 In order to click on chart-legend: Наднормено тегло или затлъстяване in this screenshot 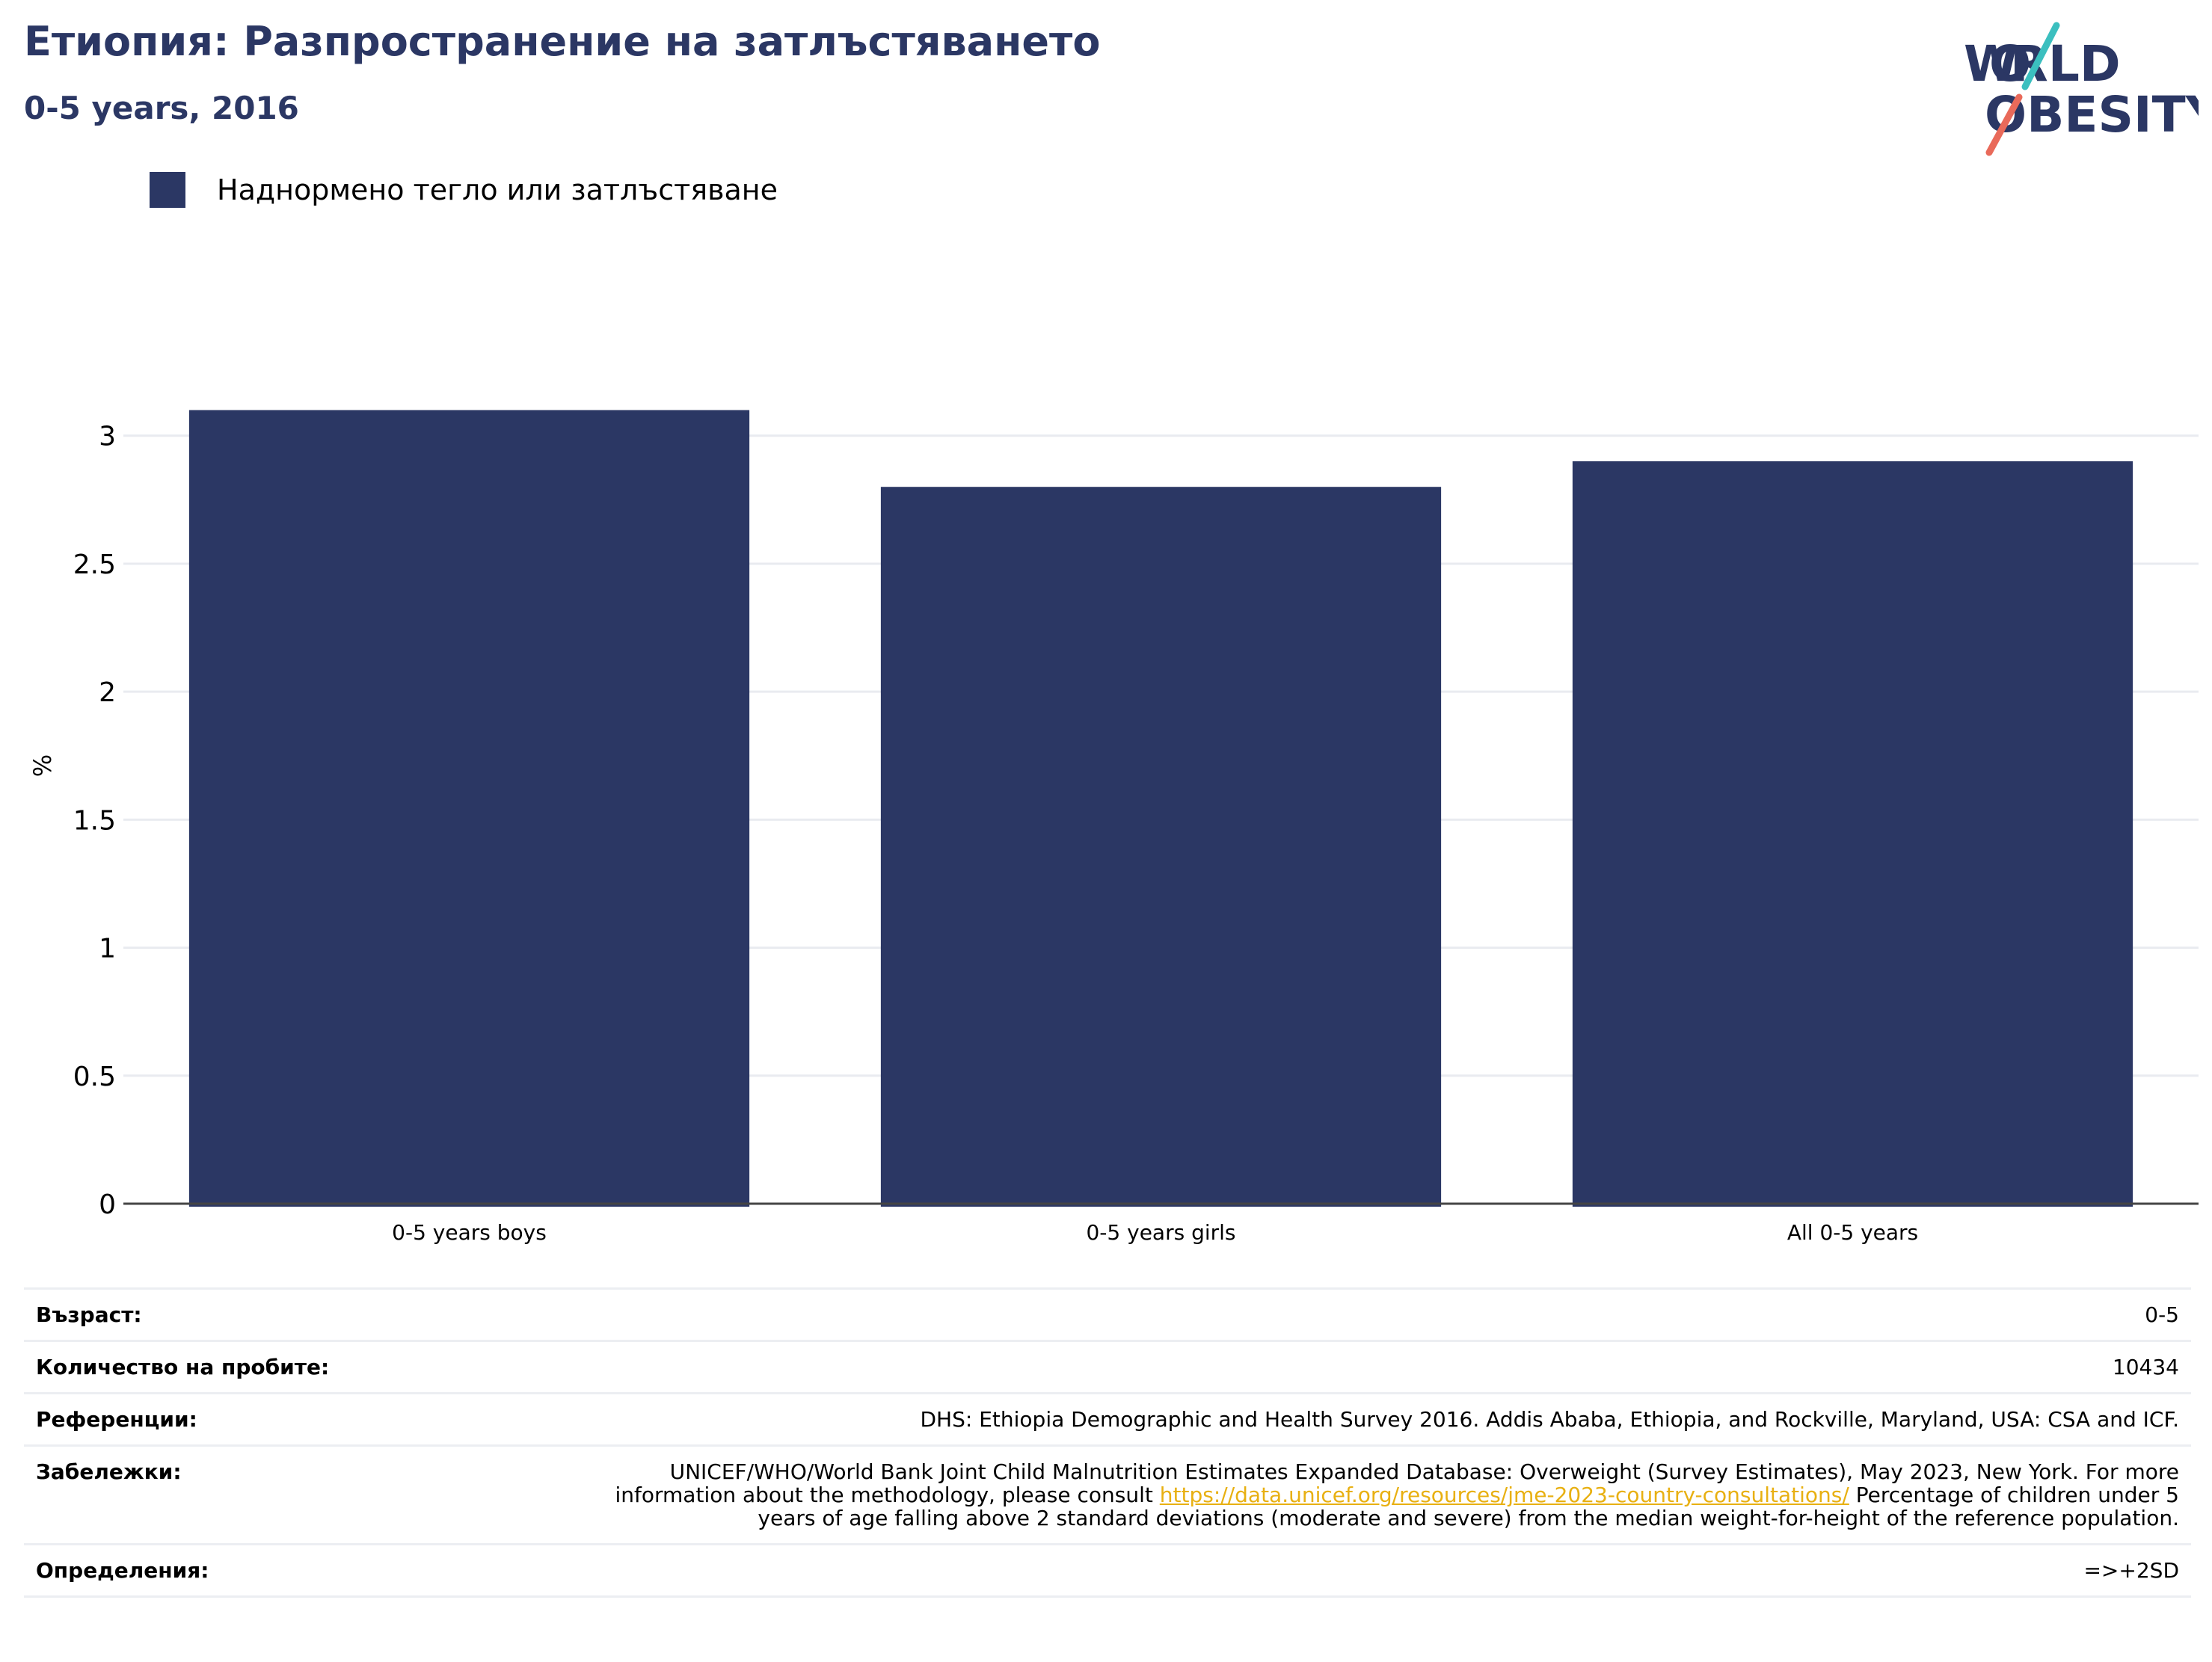, I will do `click(464, 190)`.